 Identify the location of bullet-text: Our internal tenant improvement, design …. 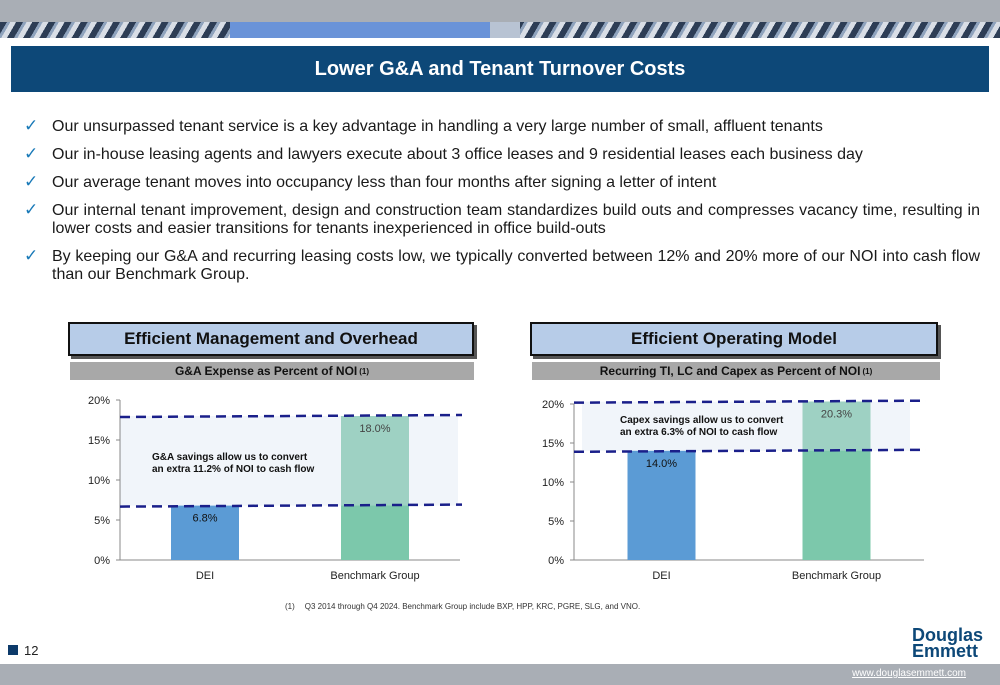
(516, 219).